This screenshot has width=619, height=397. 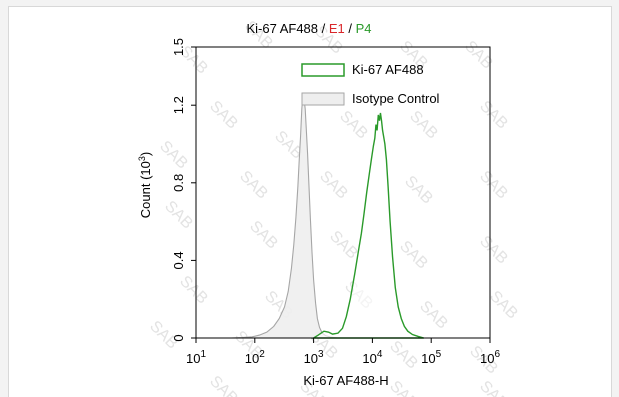 I want to click on y-tick-label: 0.4, so click(x=178, y=260).